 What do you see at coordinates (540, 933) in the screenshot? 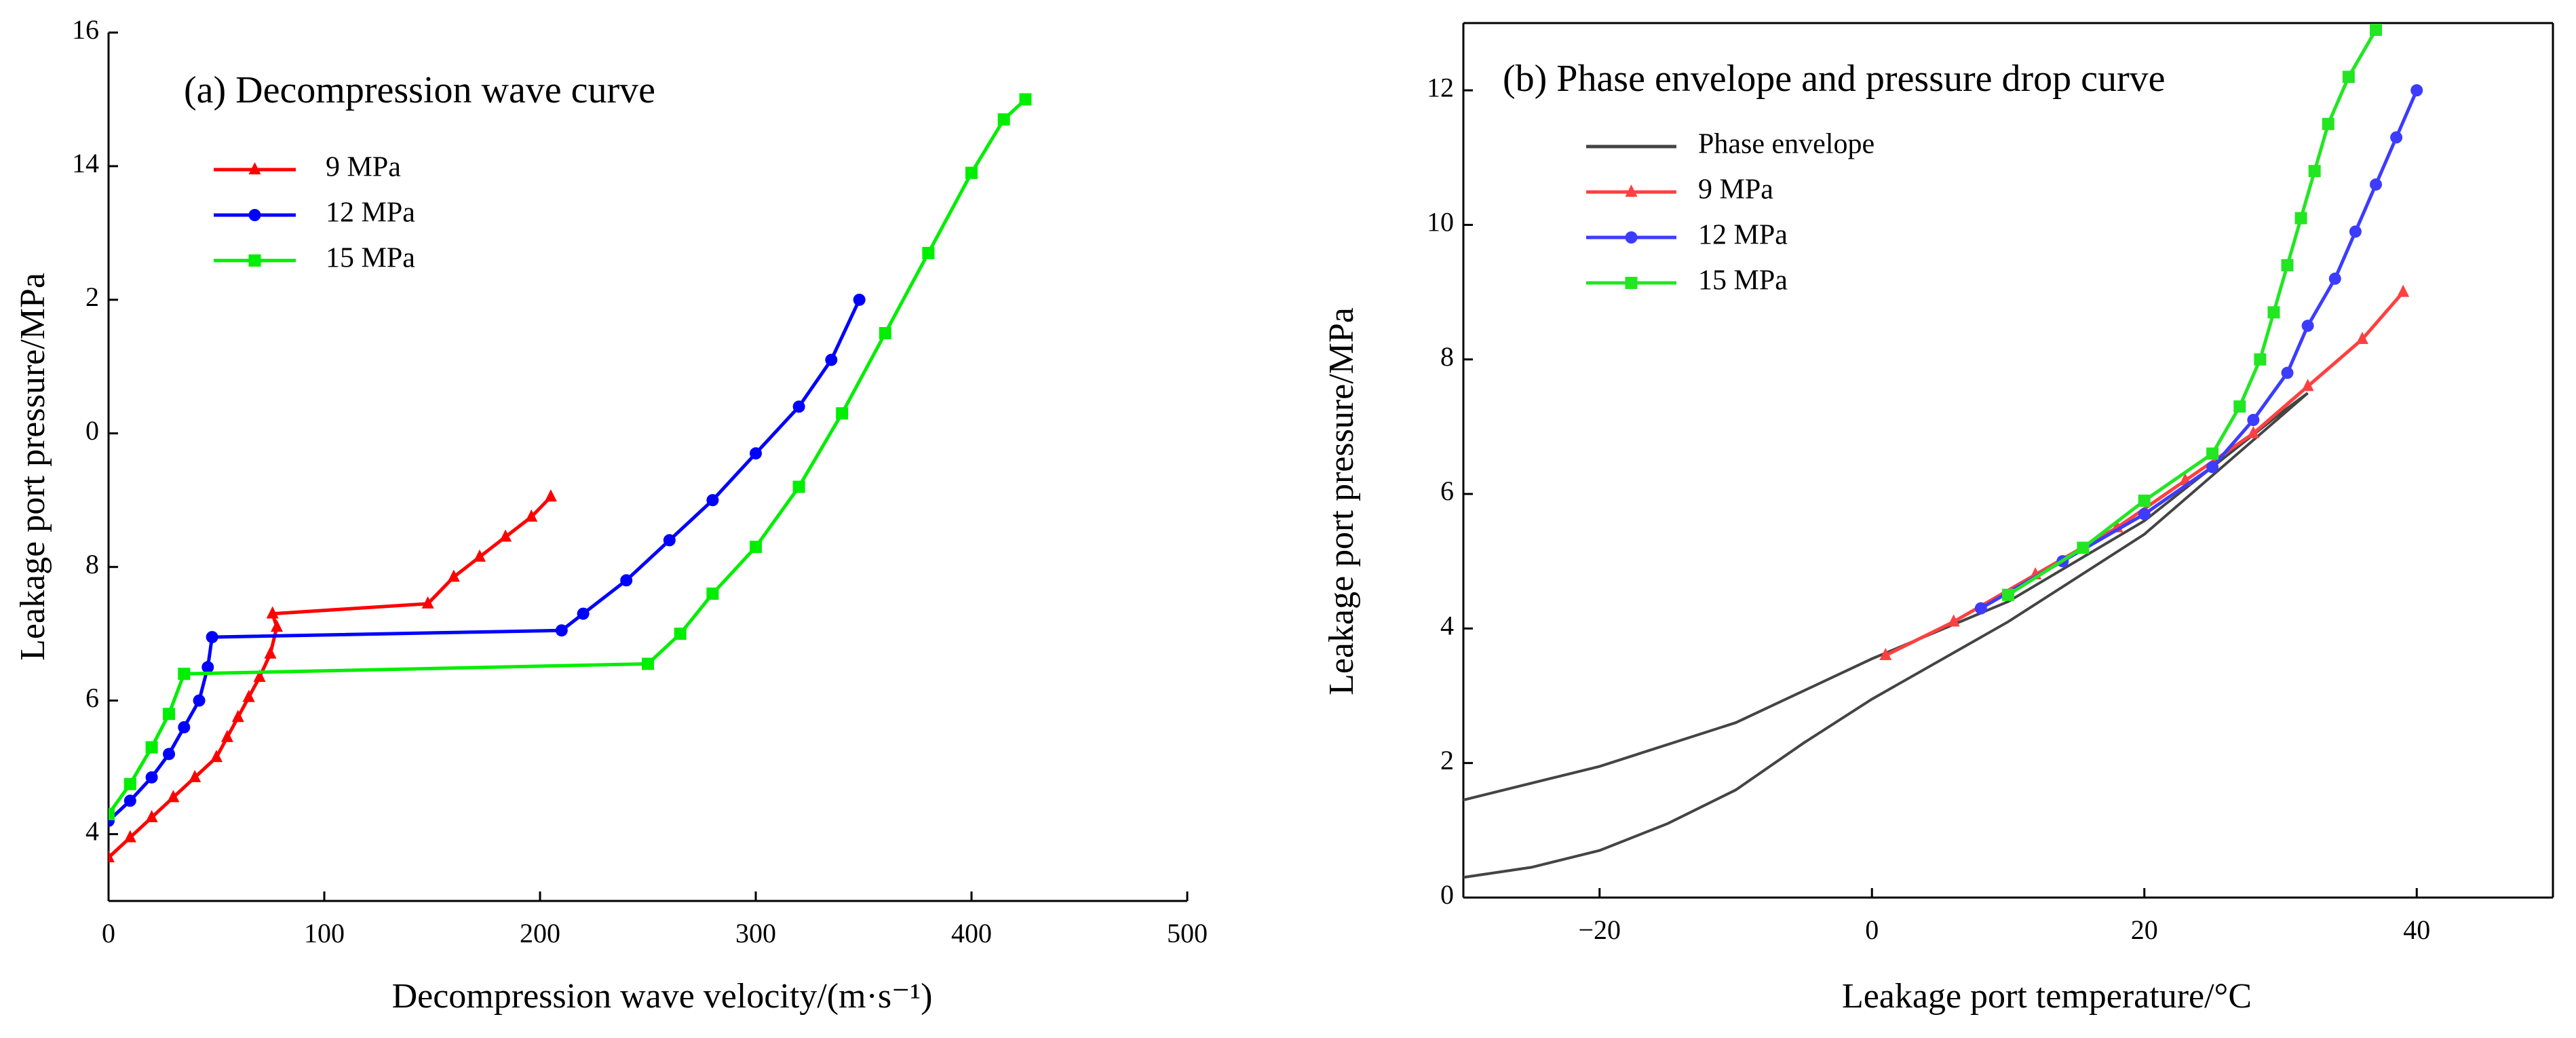
I see `x-tick-label: 200` at bounding box center [540, 933].